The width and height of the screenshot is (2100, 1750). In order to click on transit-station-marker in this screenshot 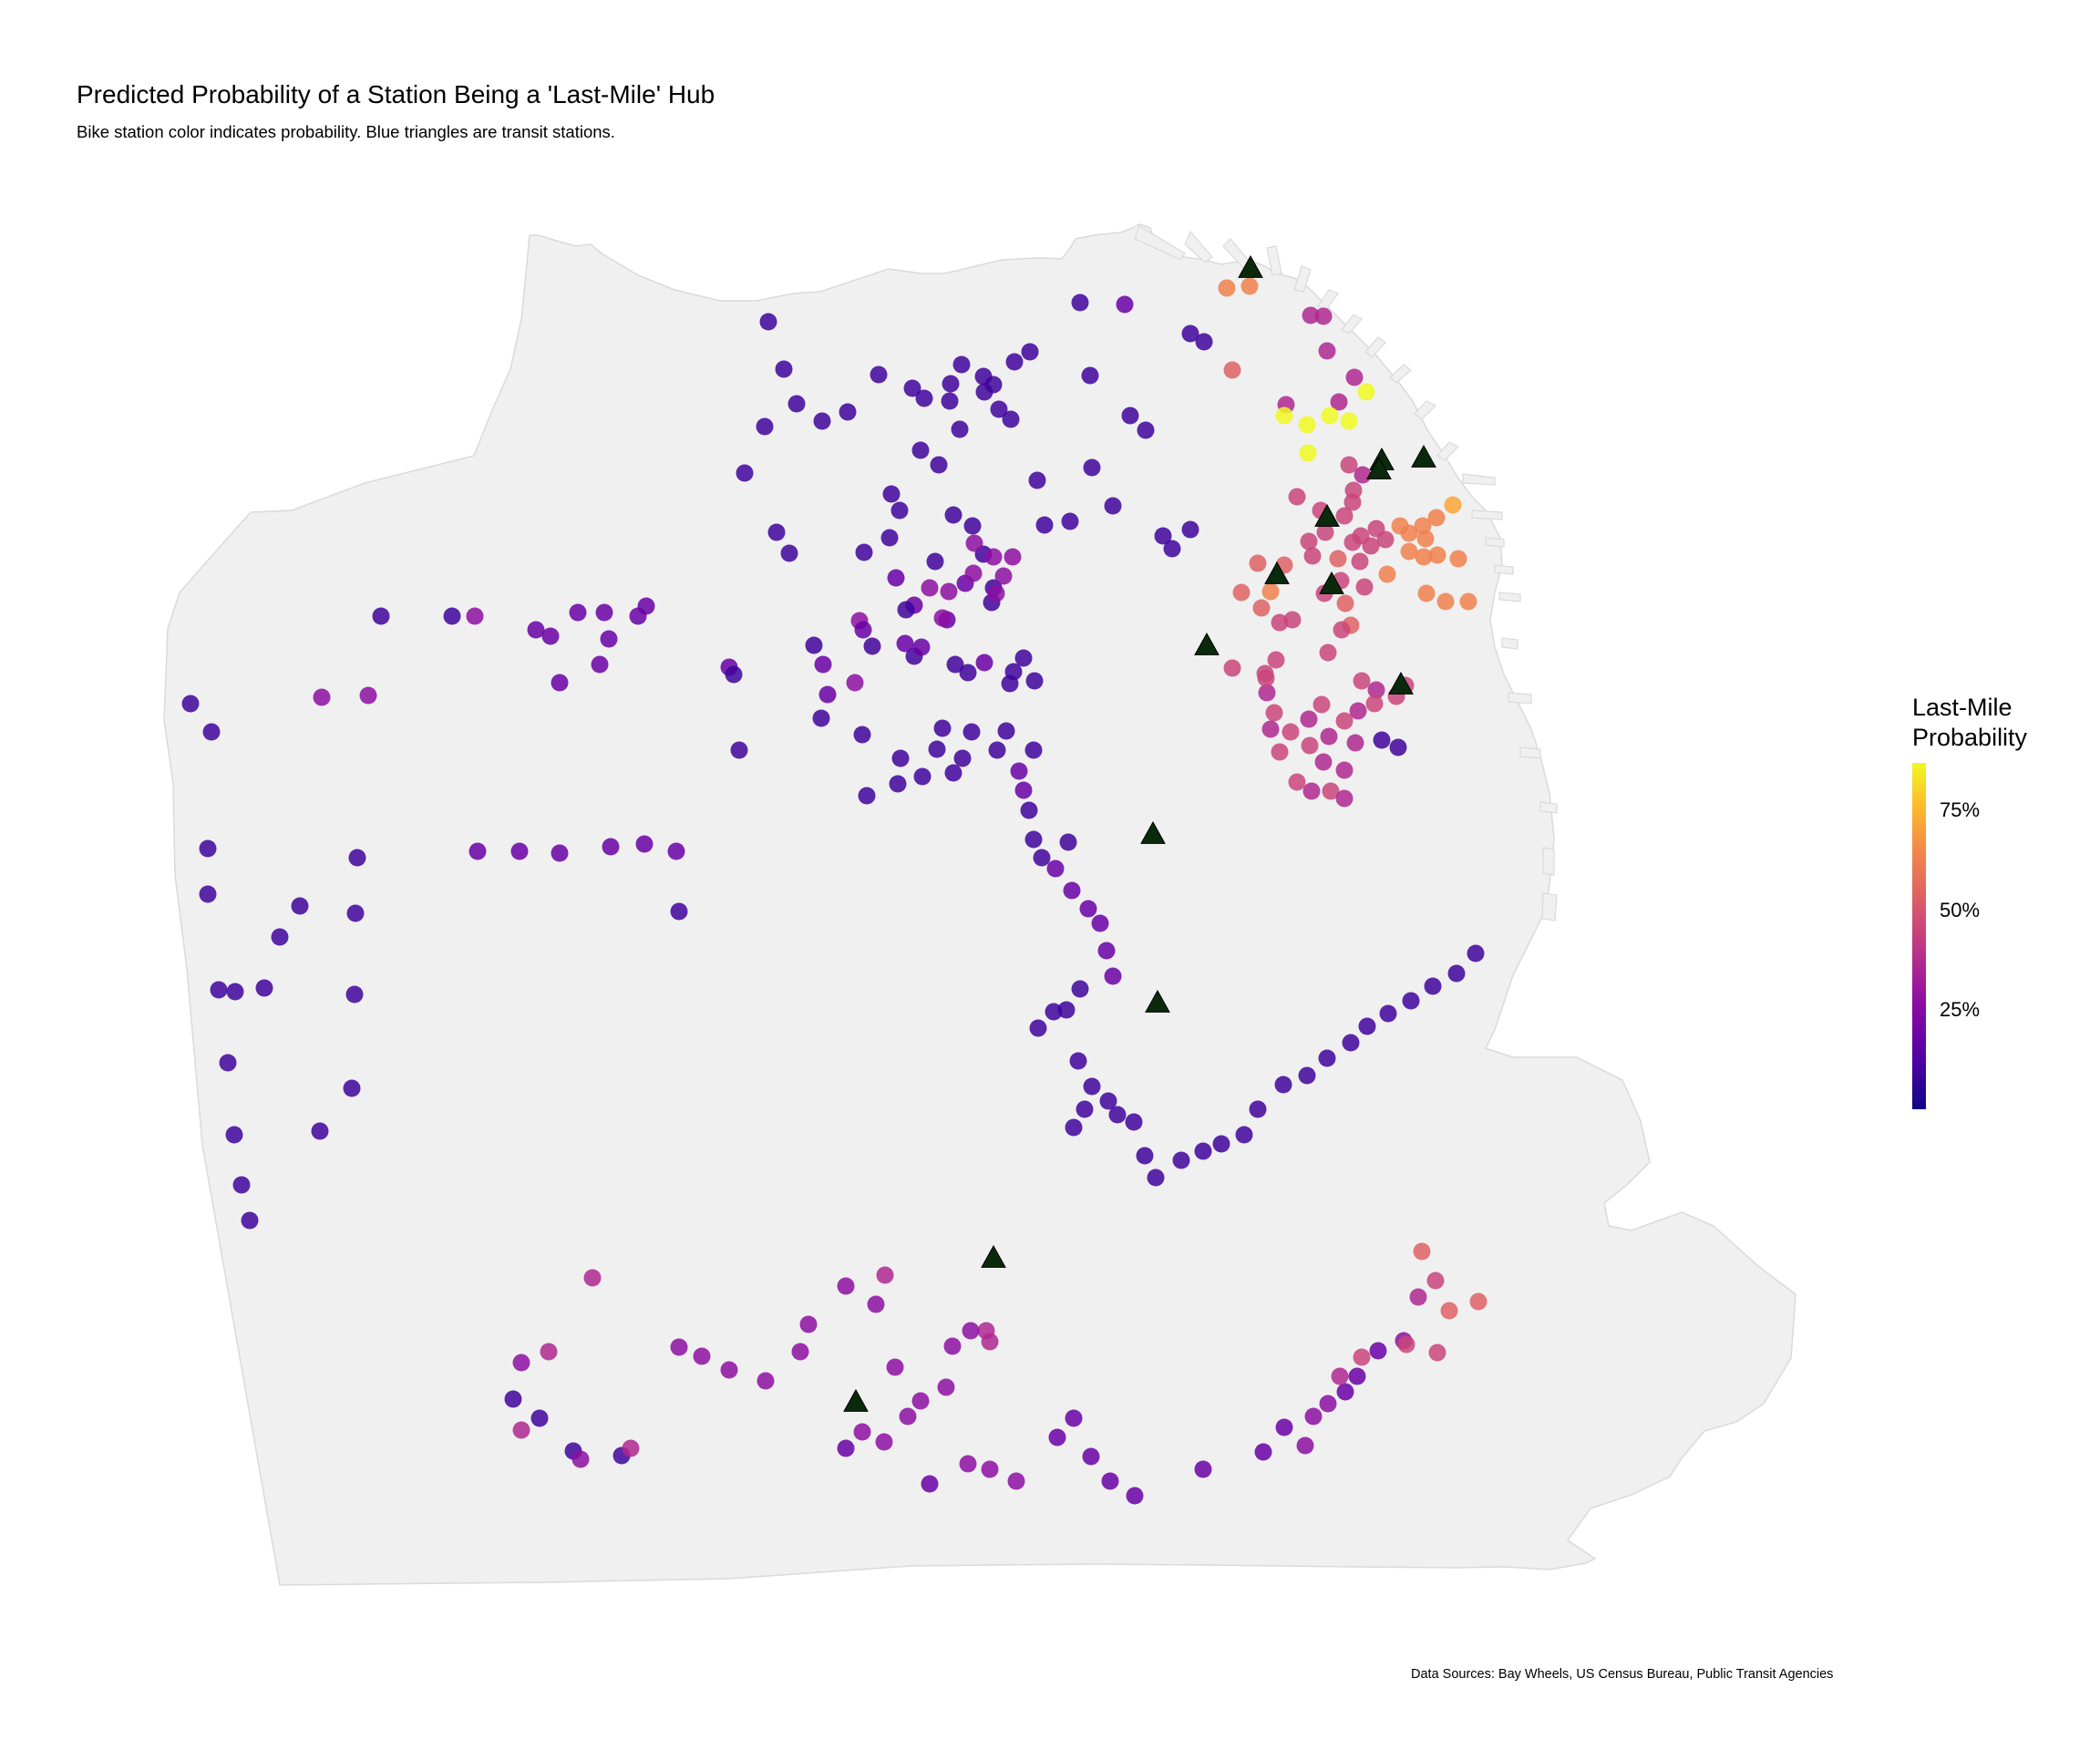, I will do `click(1401, 683)`.